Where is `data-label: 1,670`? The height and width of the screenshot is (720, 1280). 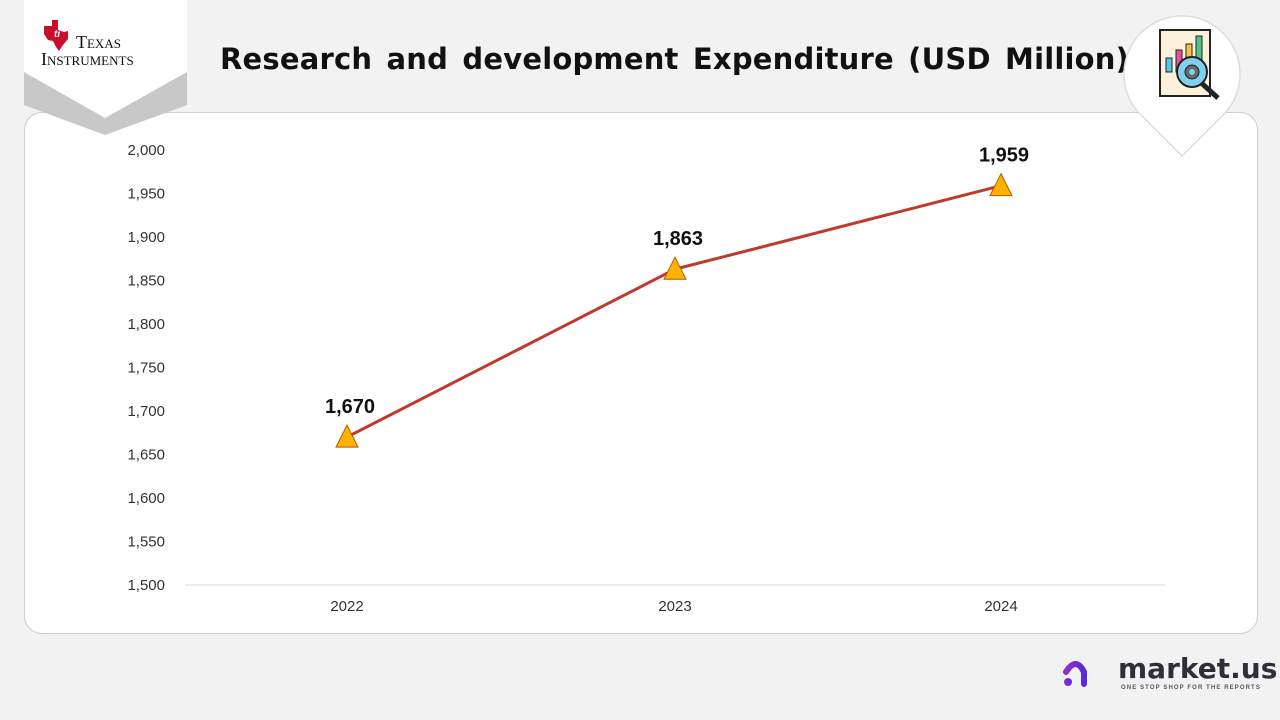 data-label: 1,670 is located at coordinates (350, 407).